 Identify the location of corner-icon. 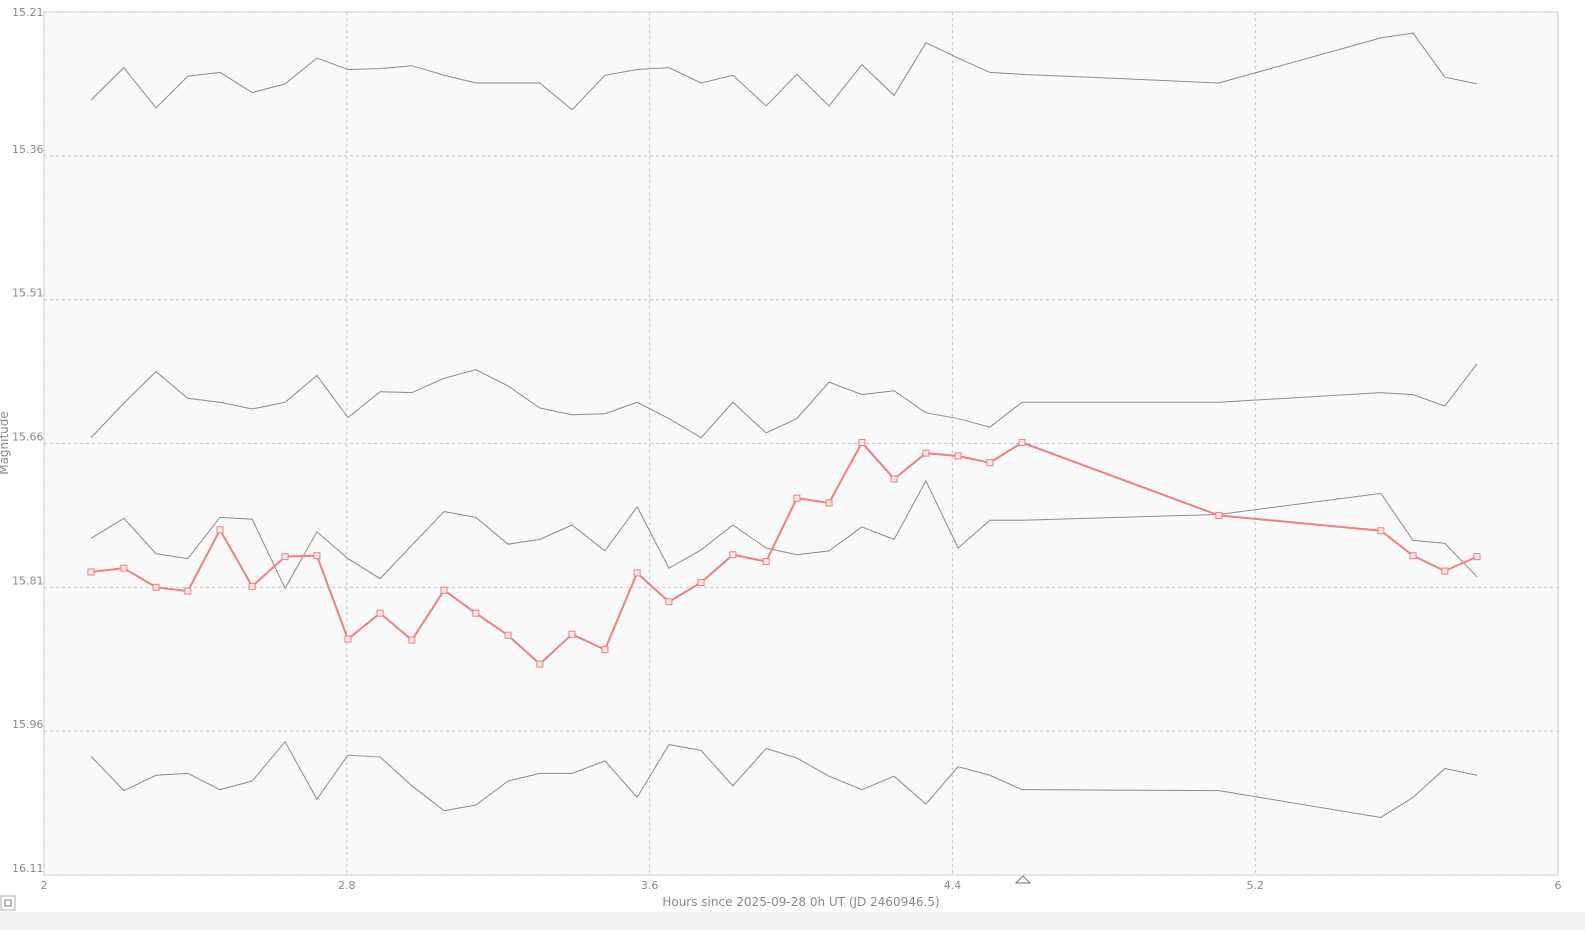
(8, 903).